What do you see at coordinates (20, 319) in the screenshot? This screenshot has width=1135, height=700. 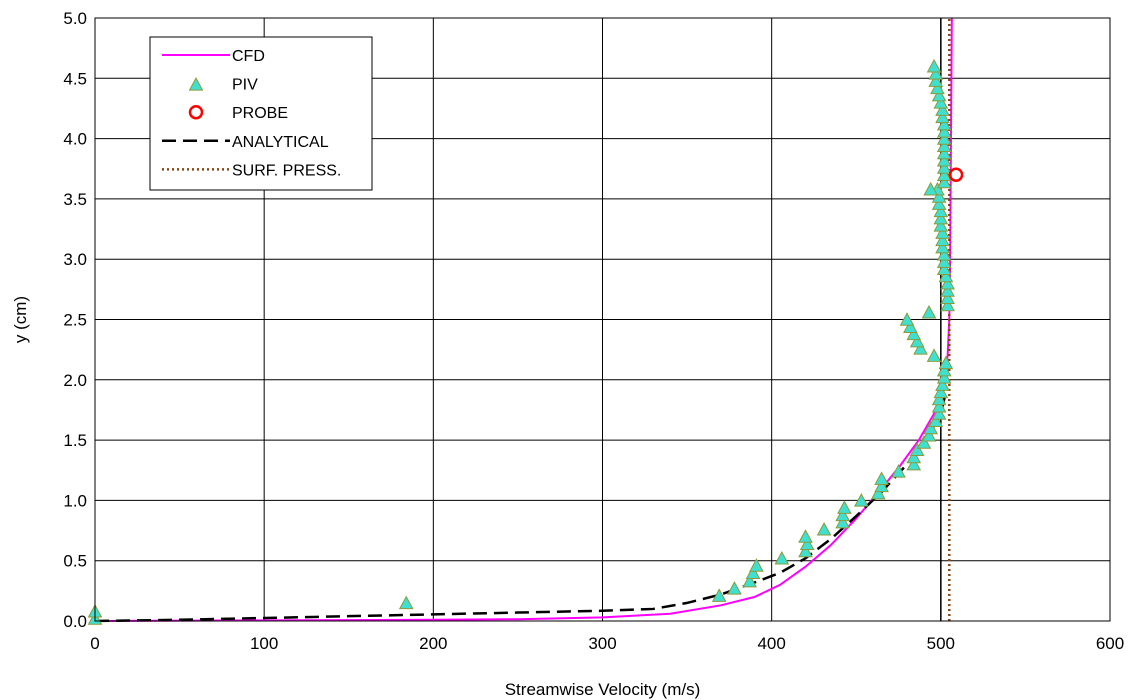 I see `y-axis-title: y (cm)` at bounding box center [20, 319].